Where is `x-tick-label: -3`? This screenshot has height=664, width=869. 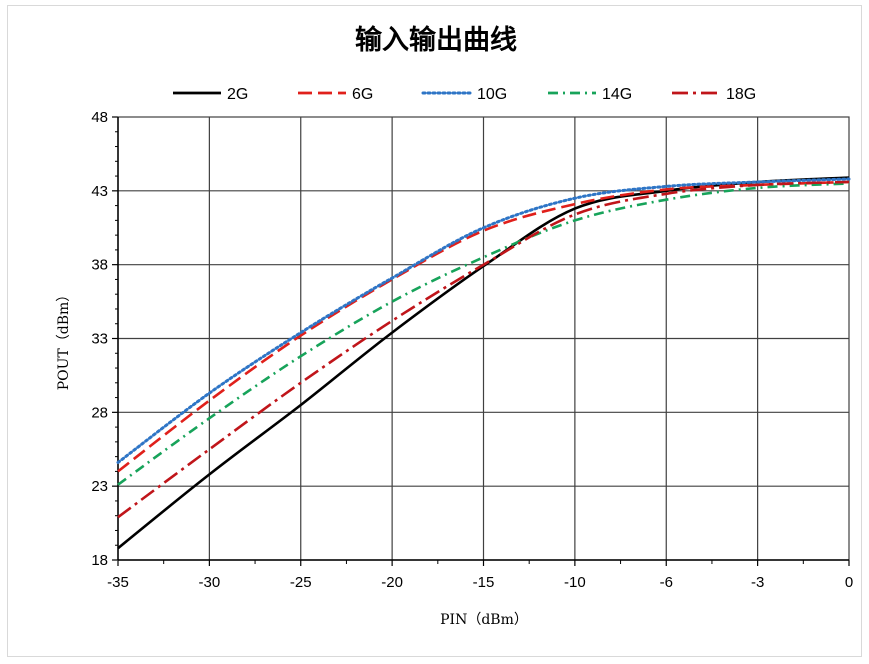 x-tick-label: -3 is located at coordinates (757, 582).